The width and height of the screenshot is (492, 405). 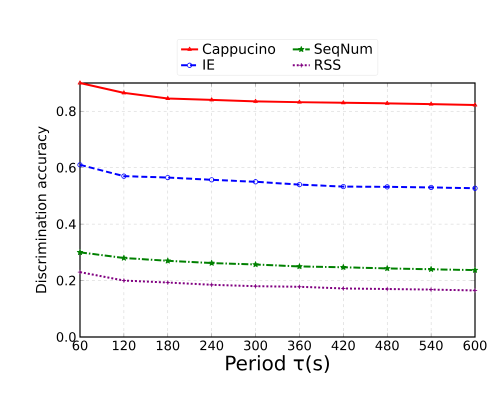 What do you see at coordinates (239, 50) in the screenshot?
I see `legend-label: Cappucino` at bounding box center [239, 50].